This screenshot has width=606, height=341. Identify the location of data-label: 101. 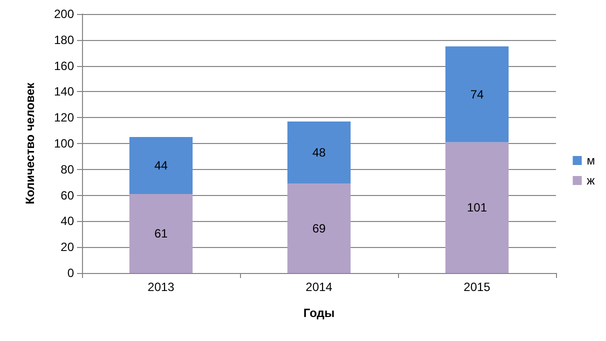
(477, 207).